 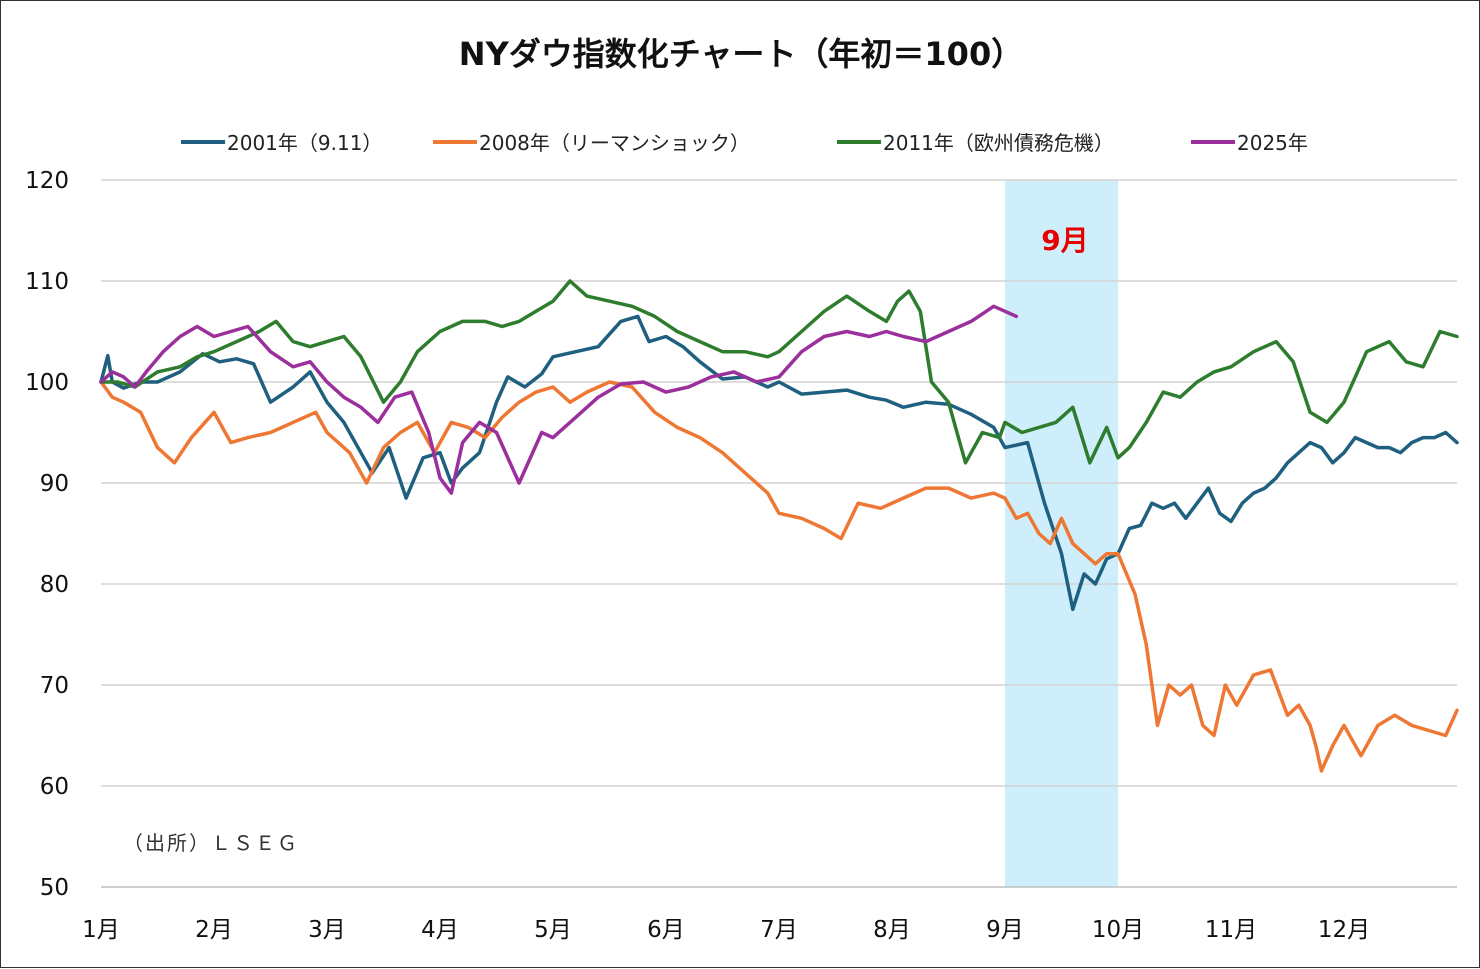 I want to click on legend-item-2001: 2001年（9.11）, so click(x=281, y=141).